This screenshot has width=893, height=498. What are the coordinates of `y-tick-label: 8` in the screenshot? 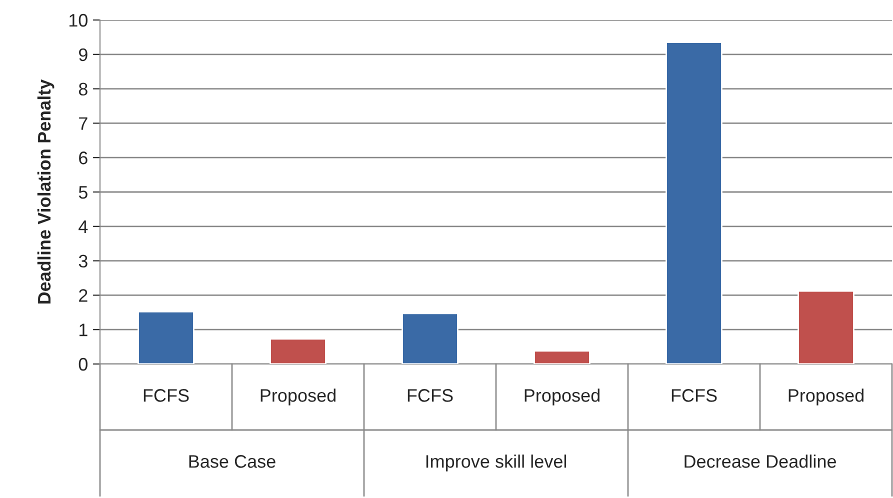 It's located at (83, 89).